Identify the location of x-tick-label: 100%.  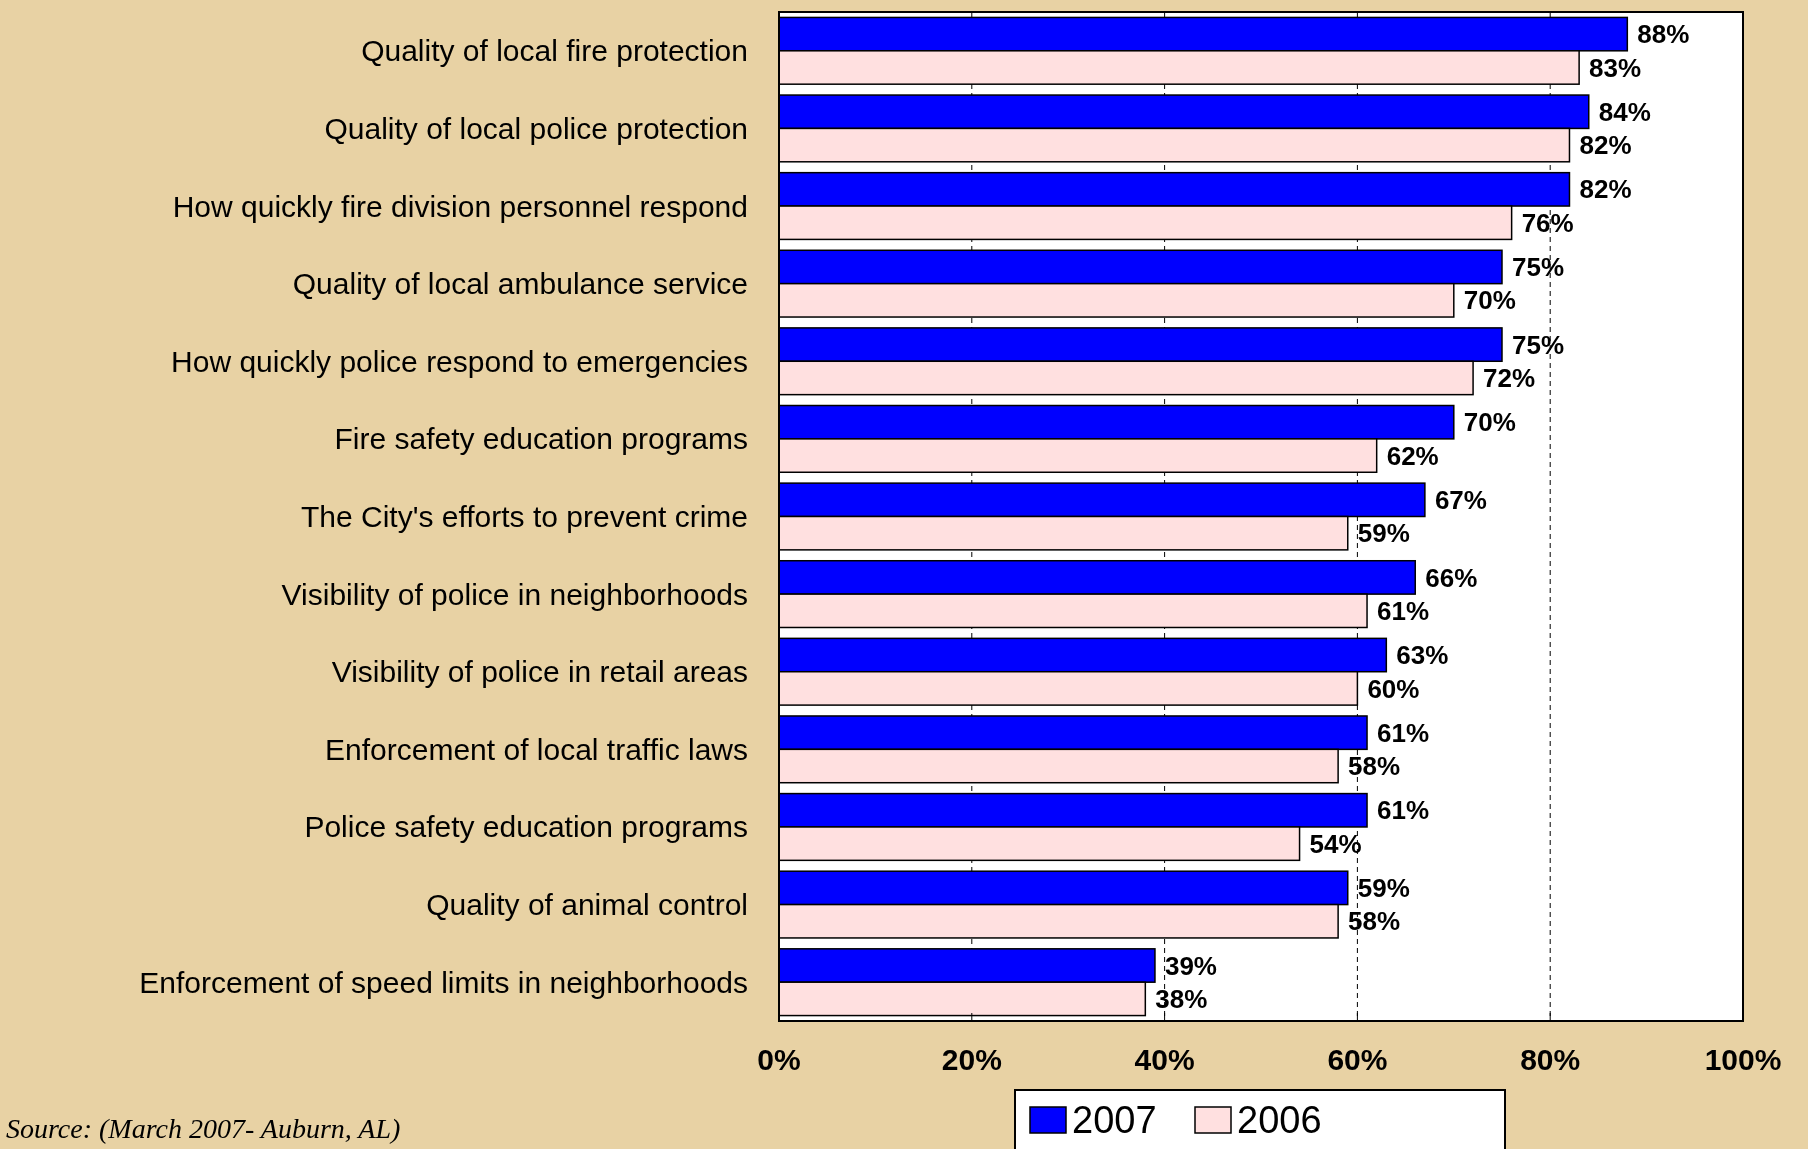
(1743, 1059).